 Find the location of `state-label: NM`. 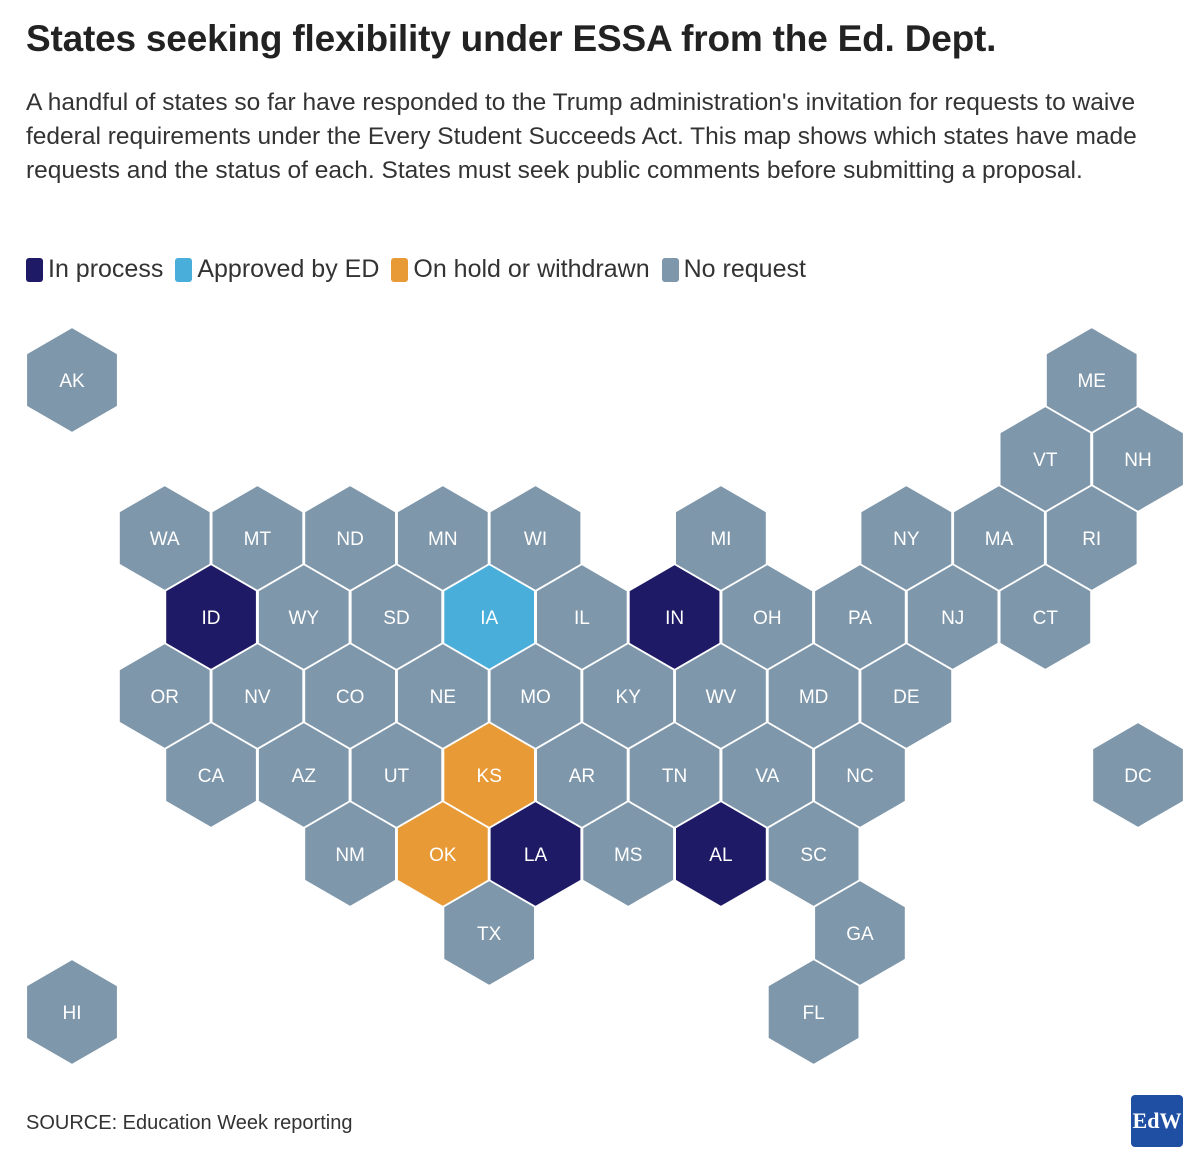

state-label: NM is located at coordinates (350, 855).